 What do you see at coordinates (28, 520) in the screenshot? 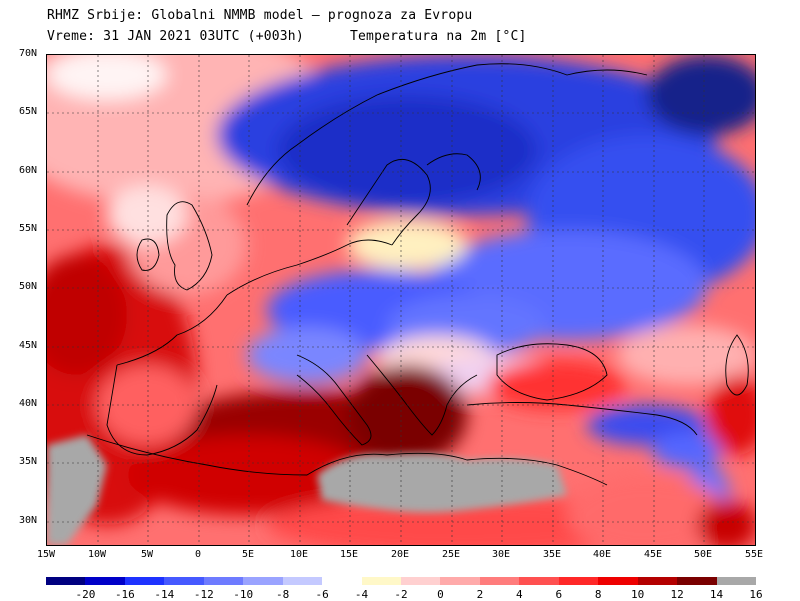
I see `lat-label: 30N` at bounding box center [28, 520].